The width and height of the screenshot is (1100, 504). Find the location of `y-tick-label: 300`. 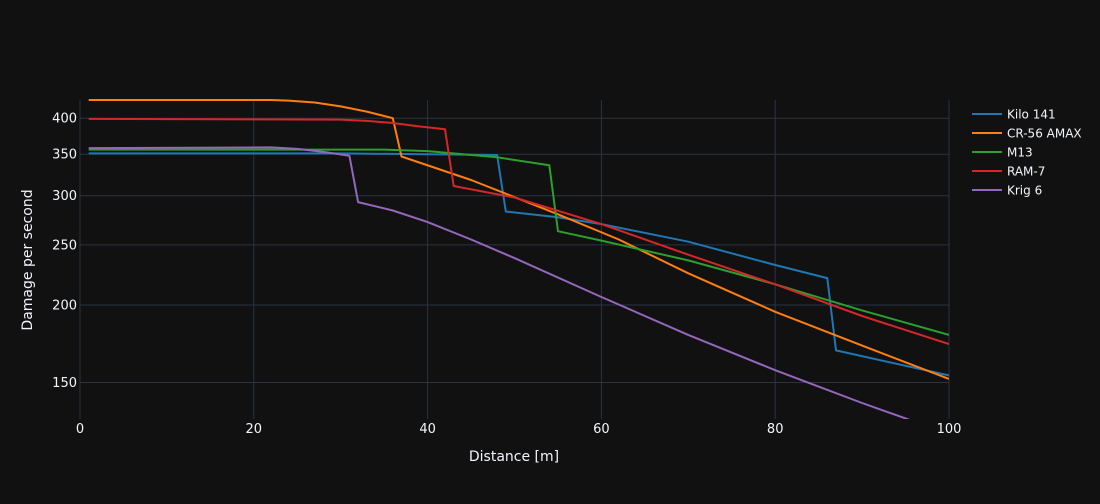

y-tick-label: 300 is located at coordinates (64, 196).